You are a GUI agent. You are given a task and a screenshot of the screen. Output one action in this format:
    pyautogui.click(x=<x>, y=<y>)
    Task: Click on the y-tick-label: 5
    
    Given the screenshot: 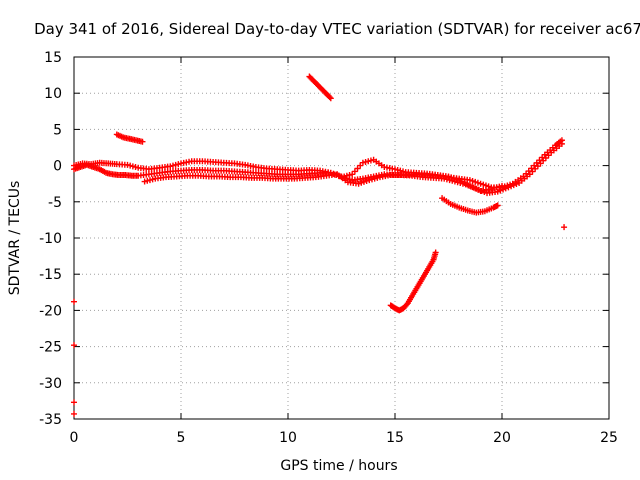 What is the action you would take?
    pyautogui.click(x=57, y=130)
    